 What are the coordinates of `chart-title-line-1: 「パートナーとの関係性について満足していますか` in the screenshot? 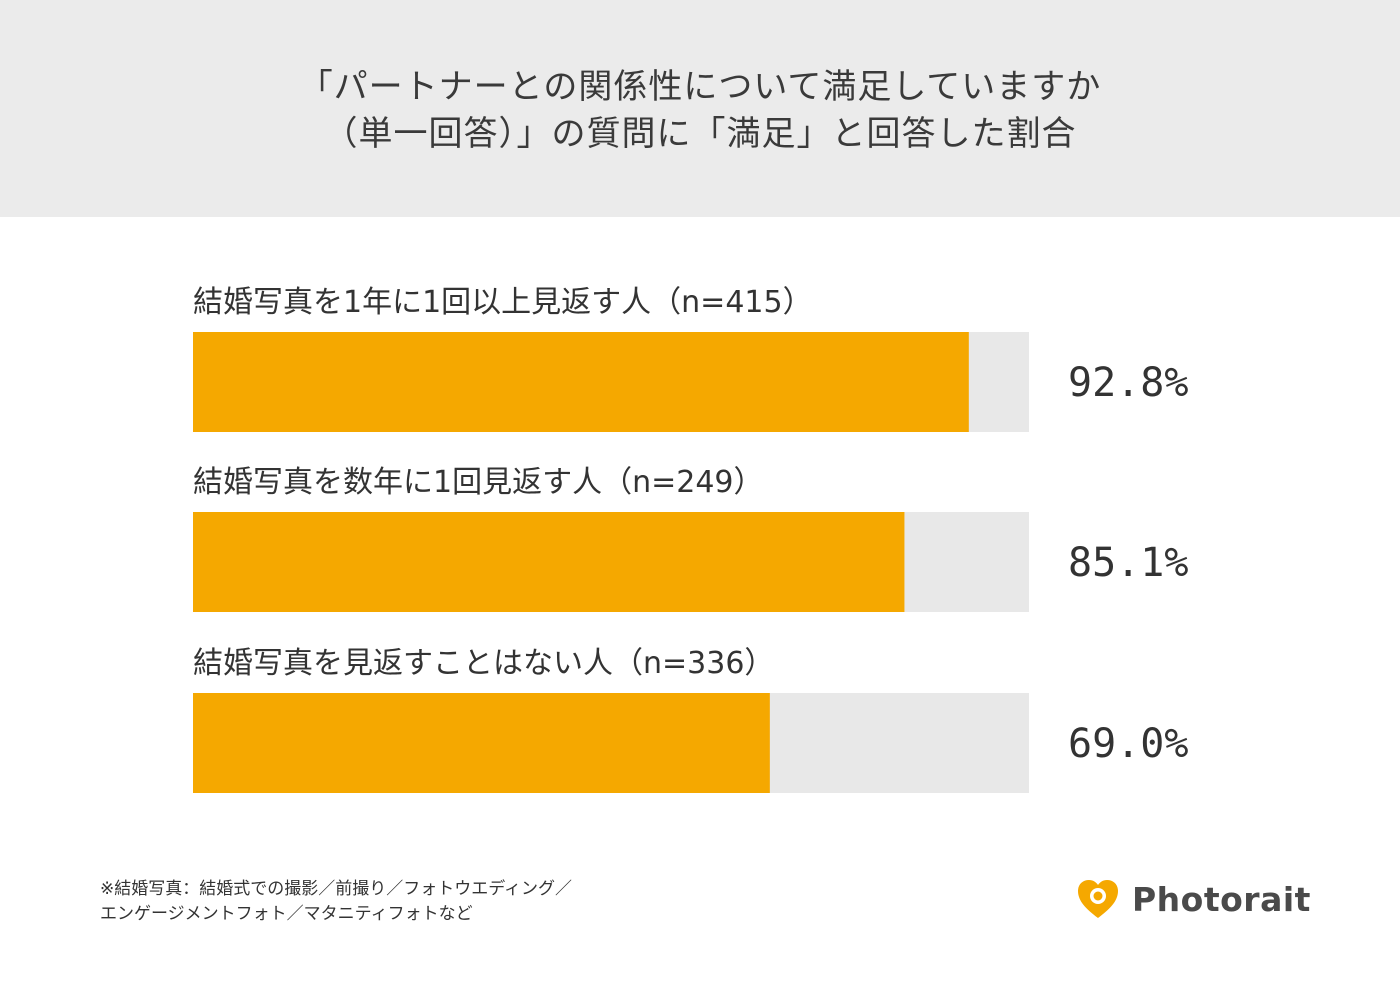 It's located at (700, 87).